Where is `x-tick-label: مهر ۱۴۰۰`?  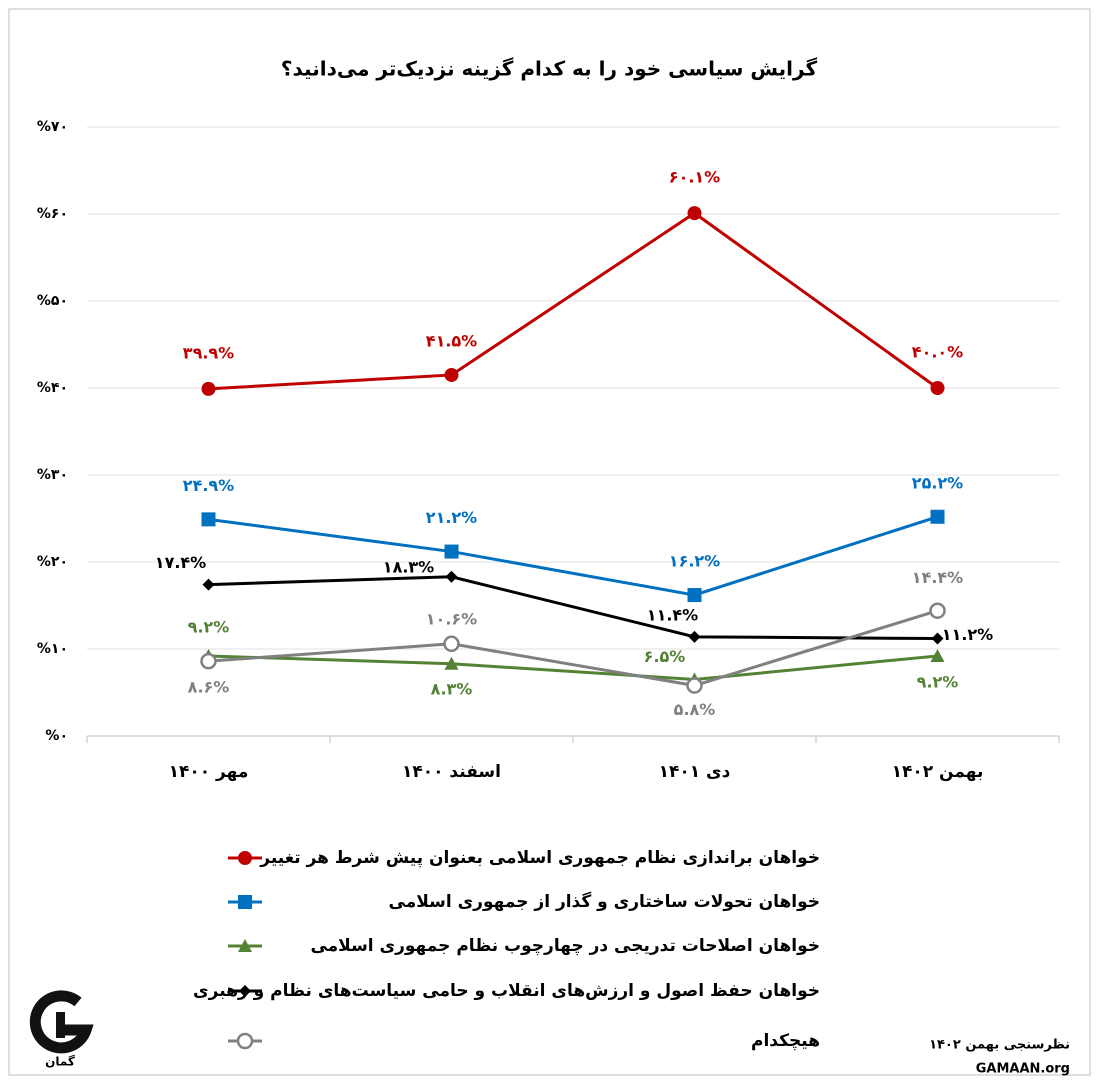
x-tick-label: مهر ۱۴۰۰ is located at coordinates (209, 772).